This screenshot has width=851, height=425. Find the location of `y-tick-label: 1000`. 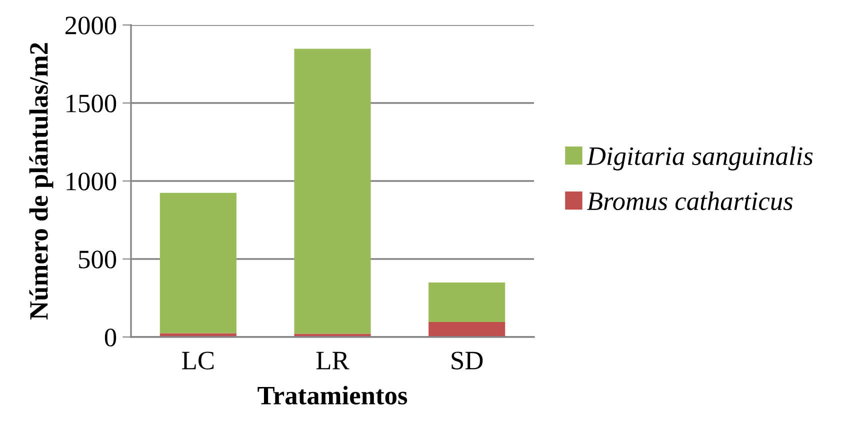

y-tick-label: 1000 is located at coordinates (91, 181).